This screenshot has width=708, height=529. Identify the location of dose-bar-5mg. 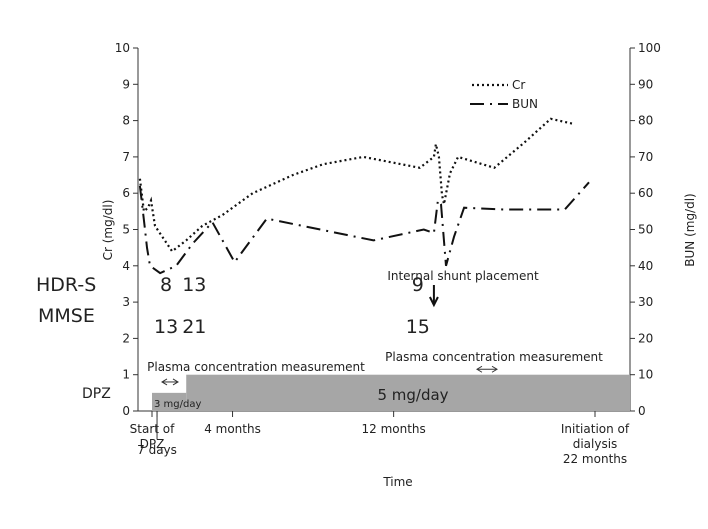
(408, 392).